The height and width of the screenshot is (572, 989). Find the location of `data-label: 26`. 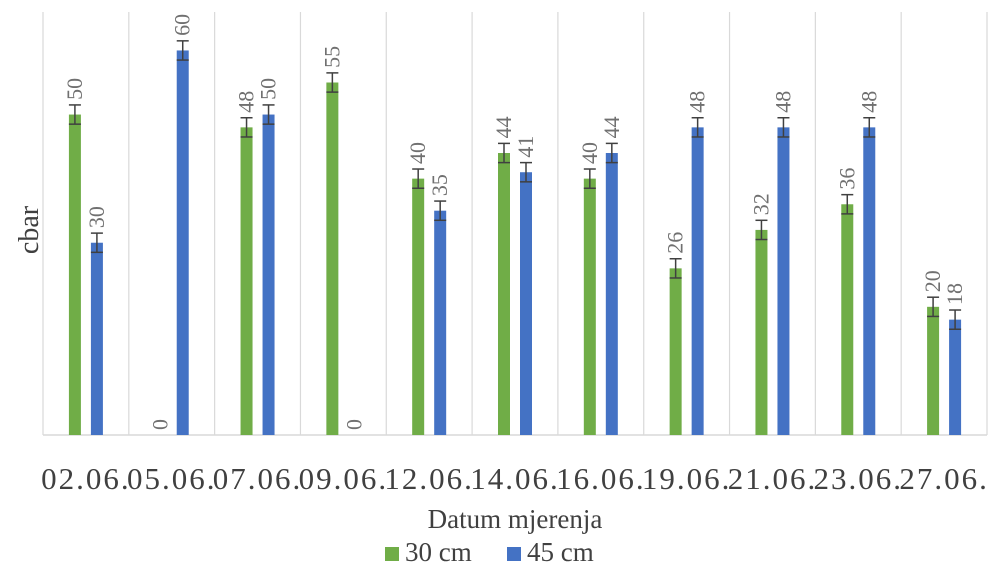

data-label: 26 is located at coordinates (675, 243).